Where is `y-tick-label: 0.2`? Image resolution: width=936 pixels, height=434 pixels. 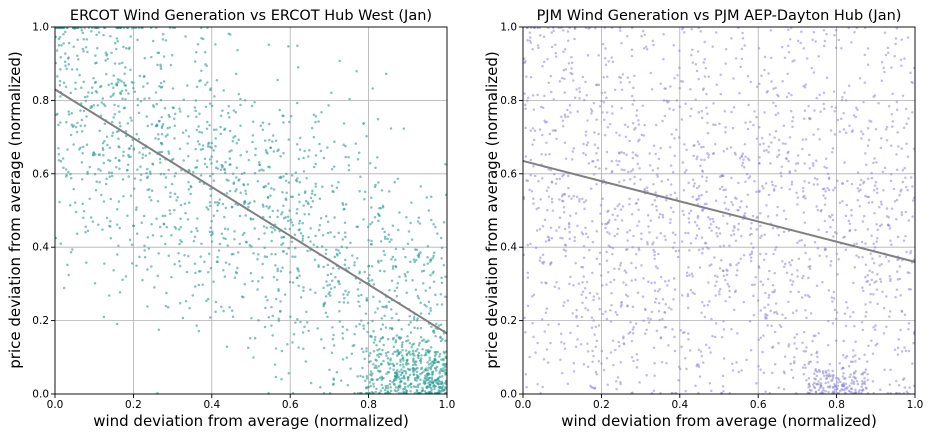 y-tick-label: 0.2 is located at coordinates (508, 321).